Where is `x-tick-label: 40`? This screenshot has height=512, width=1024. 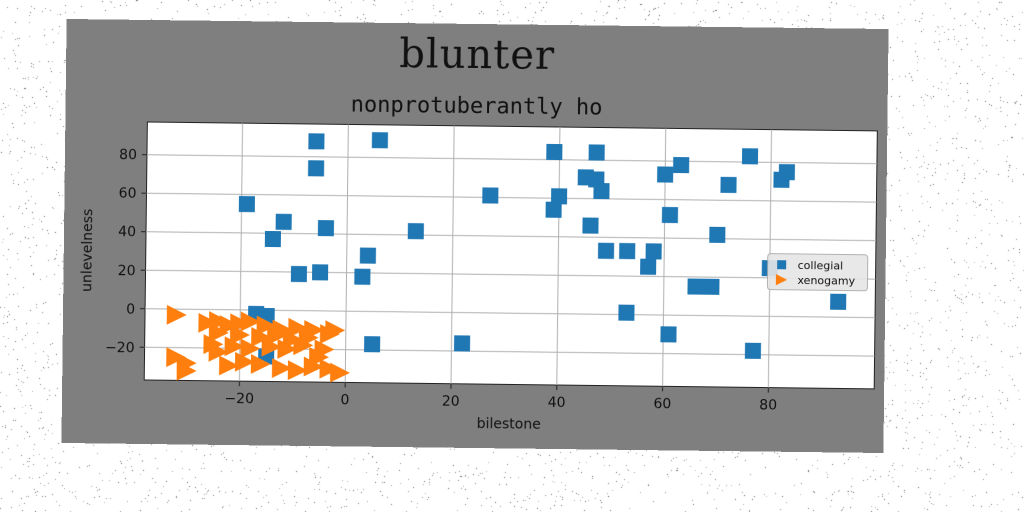 x-tick-label: 40 is located at coordinates (557, 403).